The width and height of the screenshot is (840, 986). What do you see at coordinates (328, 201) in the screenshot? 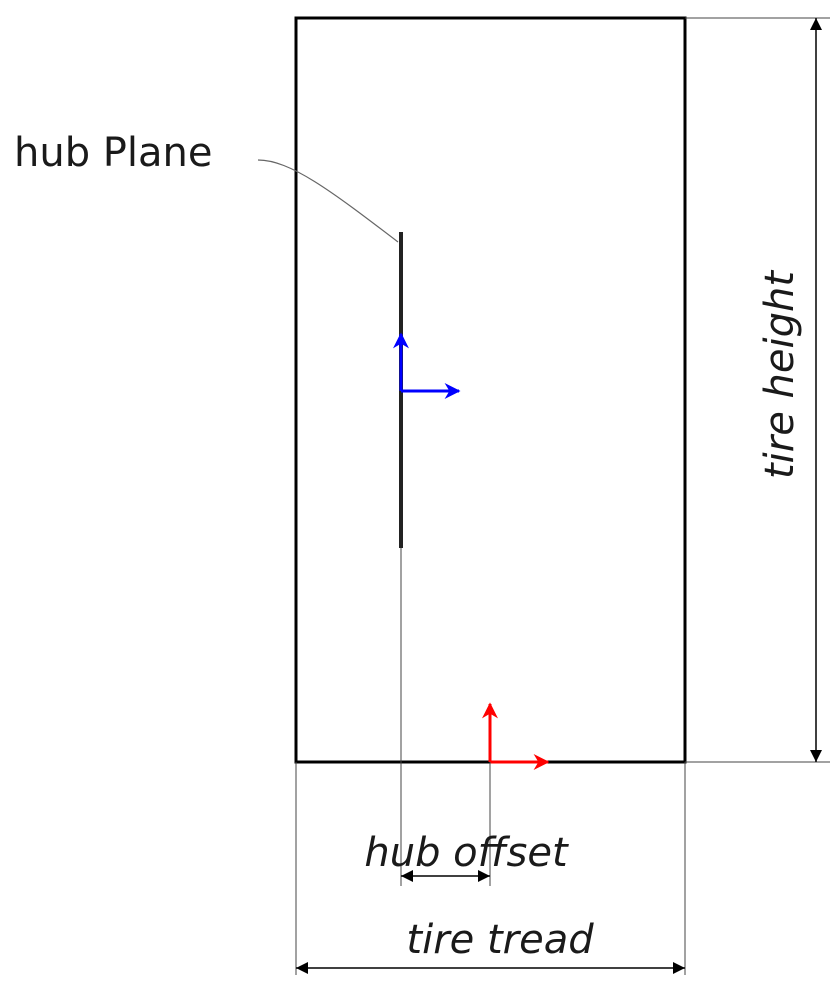
I see `hub-plane-leader` at bounding box center [328, 201].